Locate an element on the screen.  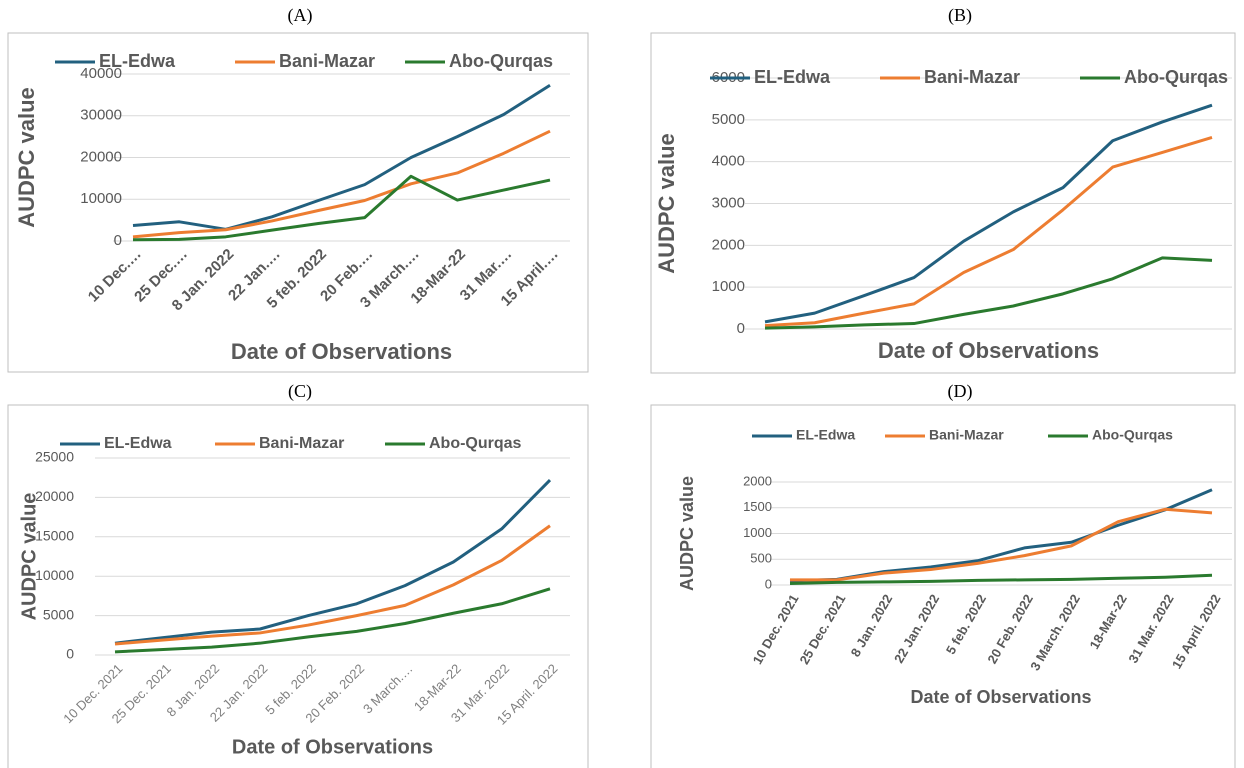
x-tick-label: 8 Jan. 2022 is located at coordinates (872, 626).